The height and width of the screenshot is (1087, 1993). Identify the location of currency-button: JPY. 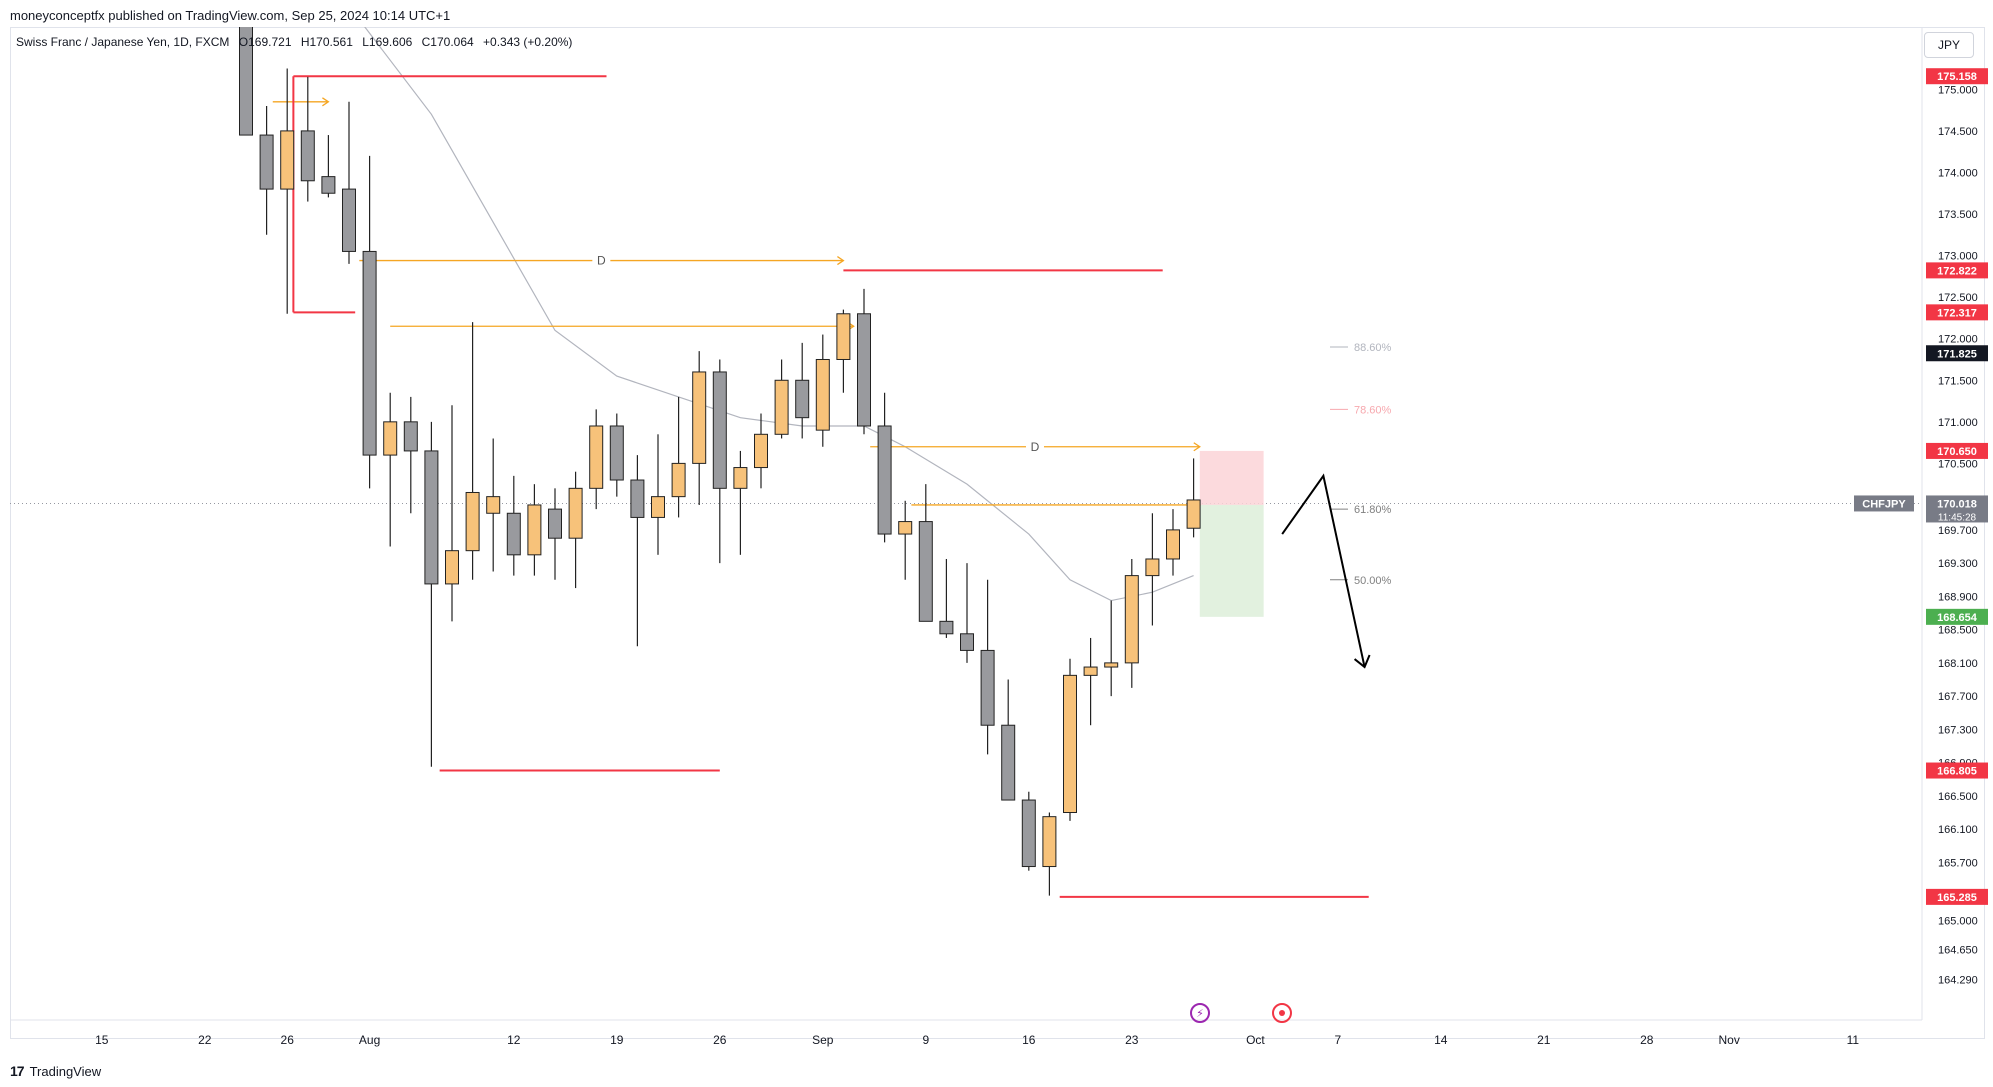
(1949, 45).